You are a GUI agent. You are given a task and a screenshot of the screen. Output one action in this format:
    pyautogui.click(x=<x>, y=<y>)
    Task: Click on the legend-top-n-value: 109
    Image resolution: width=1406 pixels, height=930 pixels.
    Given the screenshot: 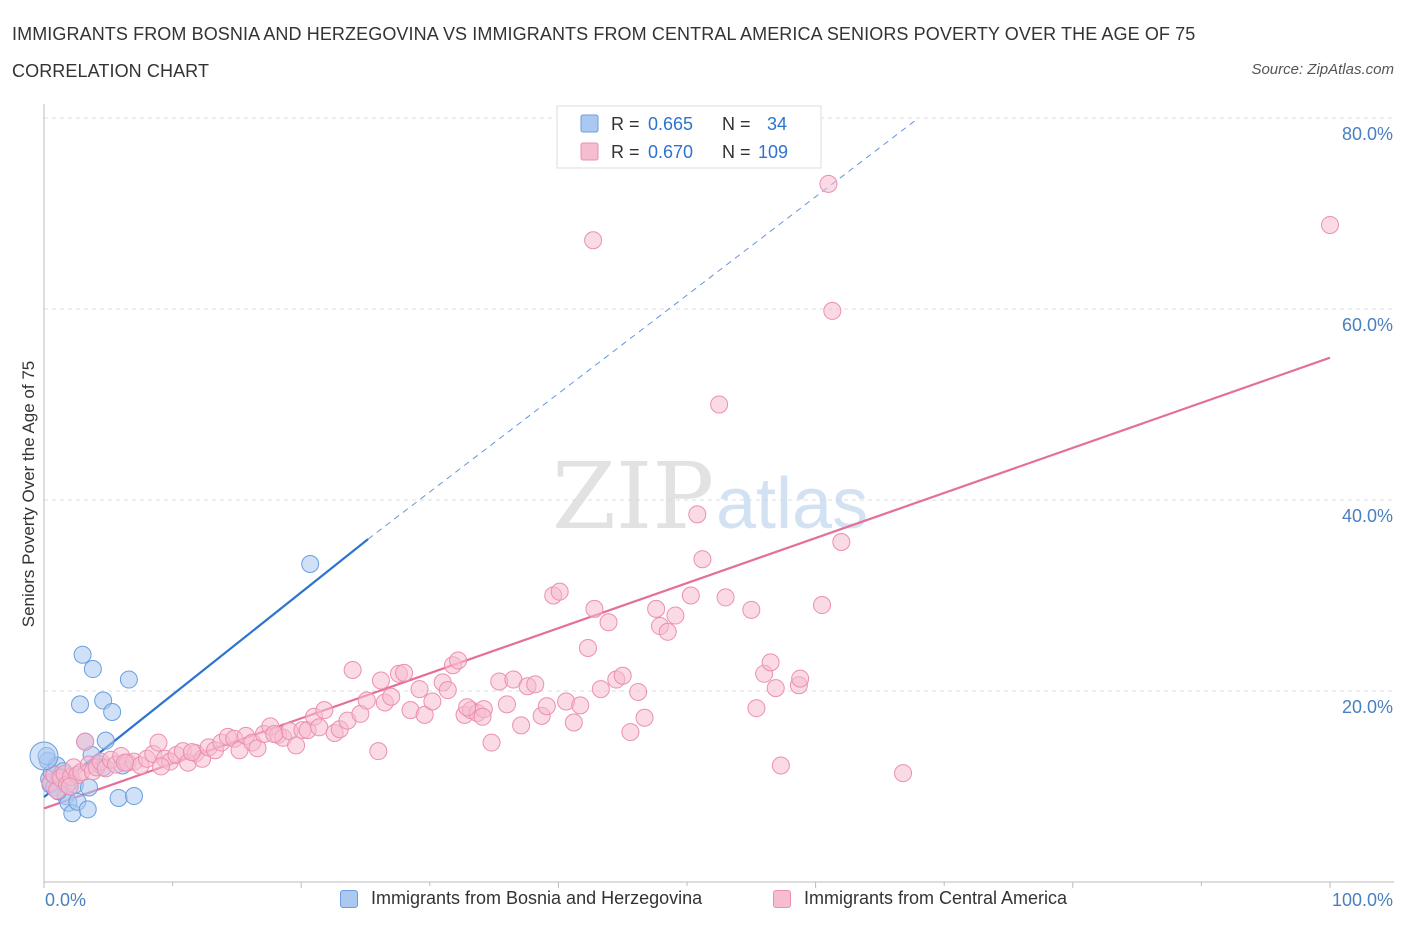 What is the action you would take?
    pyautogui.click(x=773, y=152)
    